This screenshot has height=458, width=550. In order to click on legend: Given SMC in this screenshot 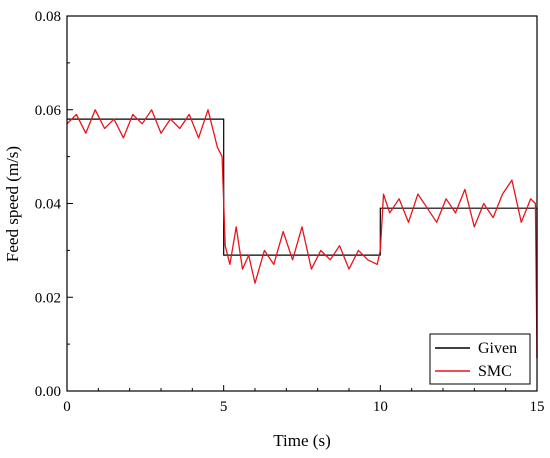, I will do `click(480, 359)`.